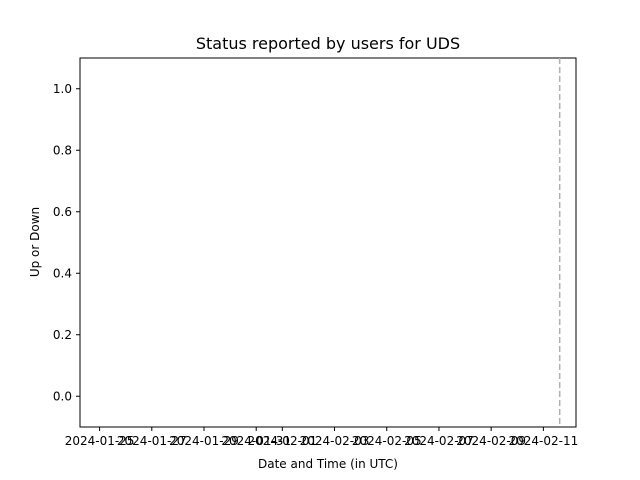  What do you see at coordinates (491, 441) in the screenshot?
I see `x-tick-label: 2024-02-09` at bounding box center [491, 441].